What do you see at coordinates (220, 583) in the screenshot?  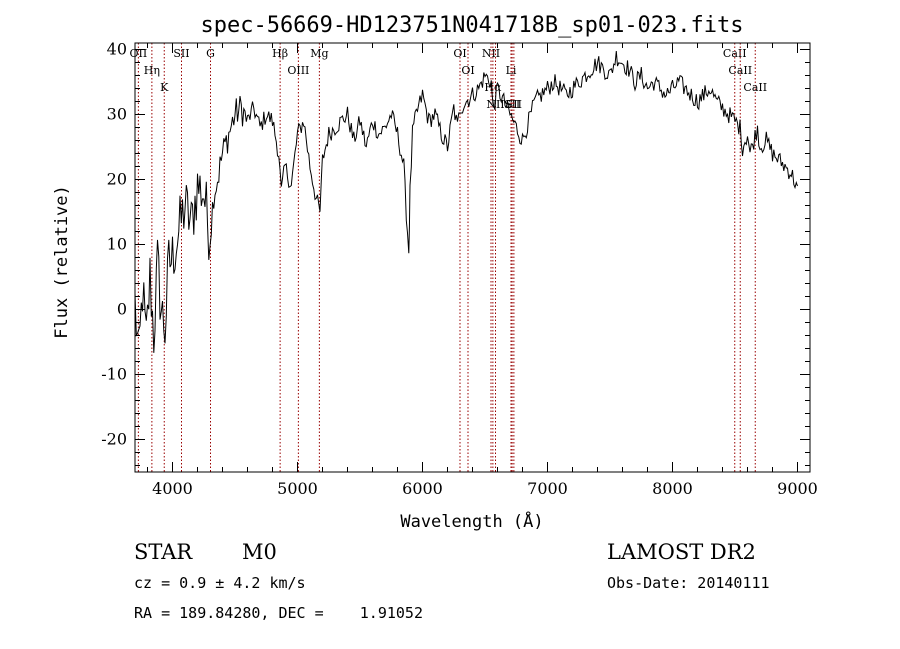 I see `redshift-info: cz = 0.9 ± 4.2 km/s` at bounding box center [220, 583].